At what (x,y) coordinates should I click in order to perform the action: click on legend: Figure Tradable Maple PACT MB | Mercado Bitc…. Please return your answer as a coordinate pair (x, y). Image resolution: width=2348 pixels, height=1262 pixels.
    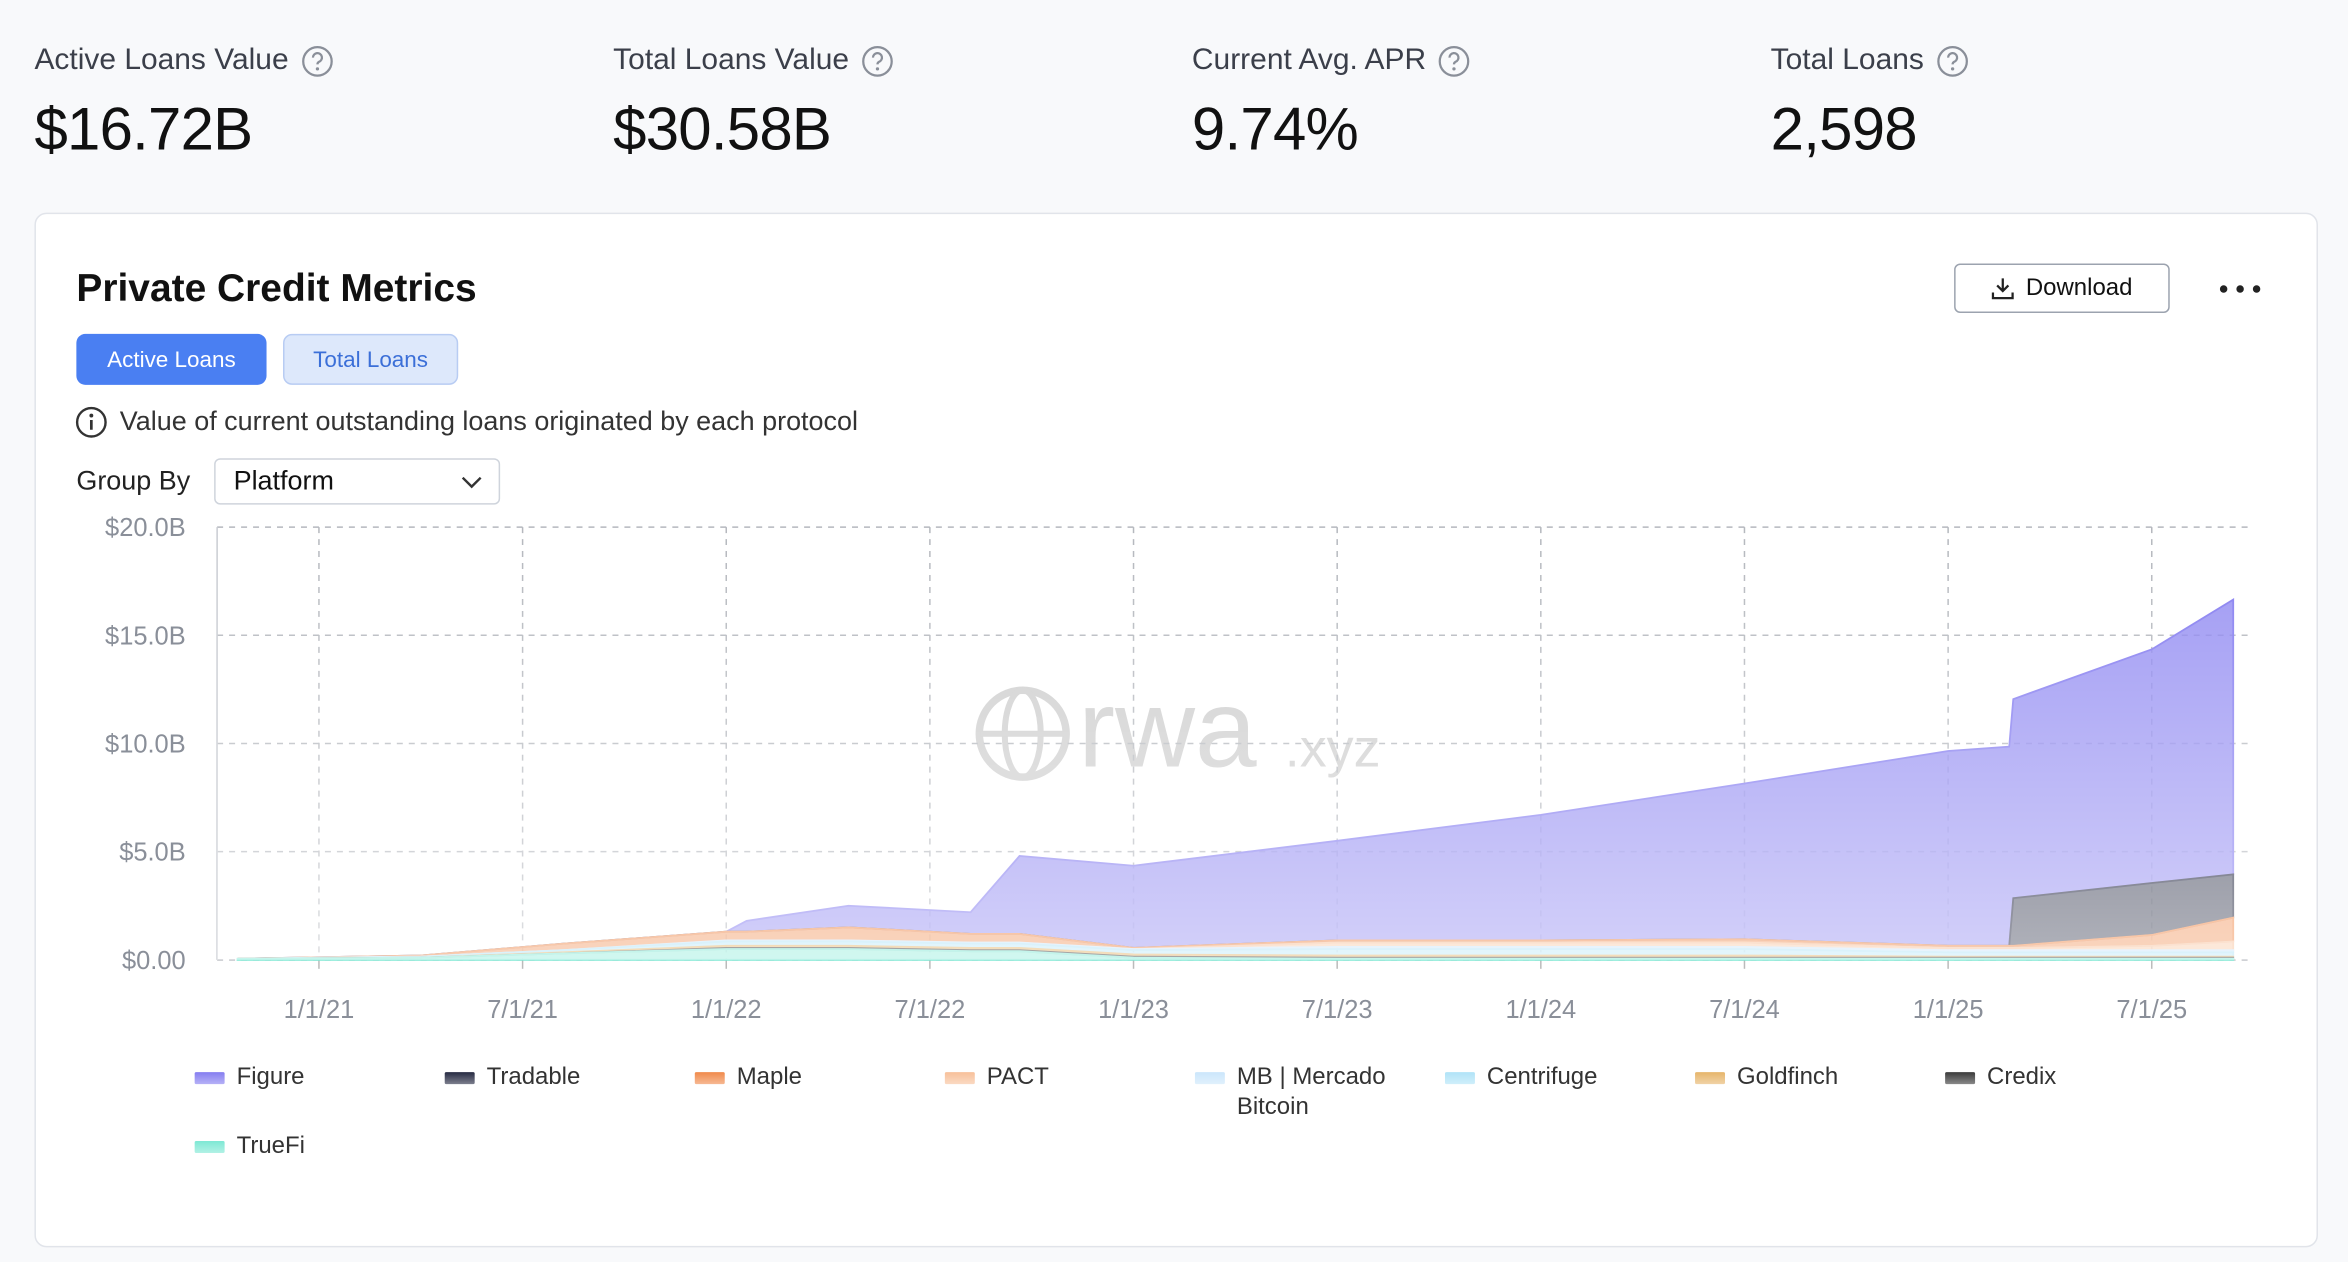
    Looking at the image, I should click on (1227, 1112).